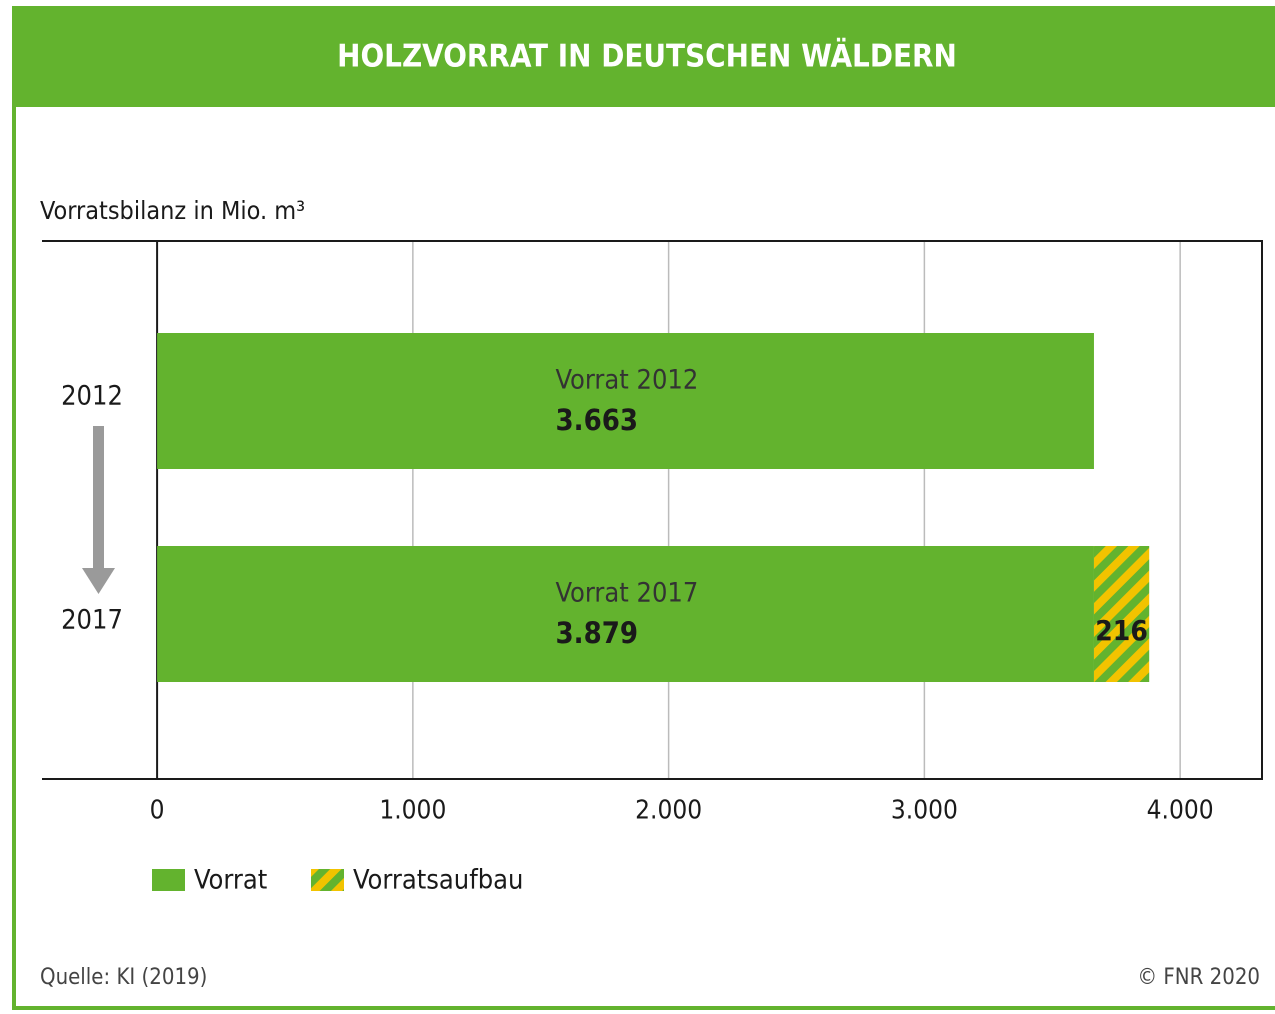 The image size is (1275, 1014). What do you see at coordinates (627, 380) in the screenshot?
I see `bar-title: Vorrat 2012` at bounding box center [627, 380].